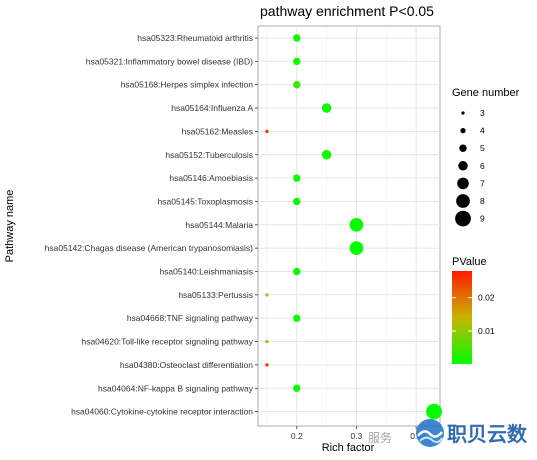 This screenshot has height=460, width=537. Describe the element at coordinates (212, 108) in the screenshot. I see `y-tick-label: hsa05164:Influenza A` at that location.